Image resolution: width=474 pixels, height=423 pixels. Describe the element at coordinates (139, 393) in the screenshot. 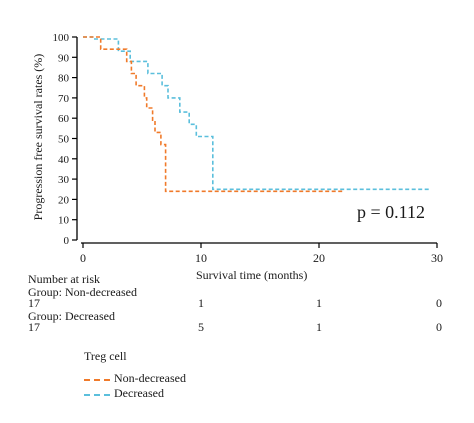

I see `legend-label-decreased: Decreased` at that location.